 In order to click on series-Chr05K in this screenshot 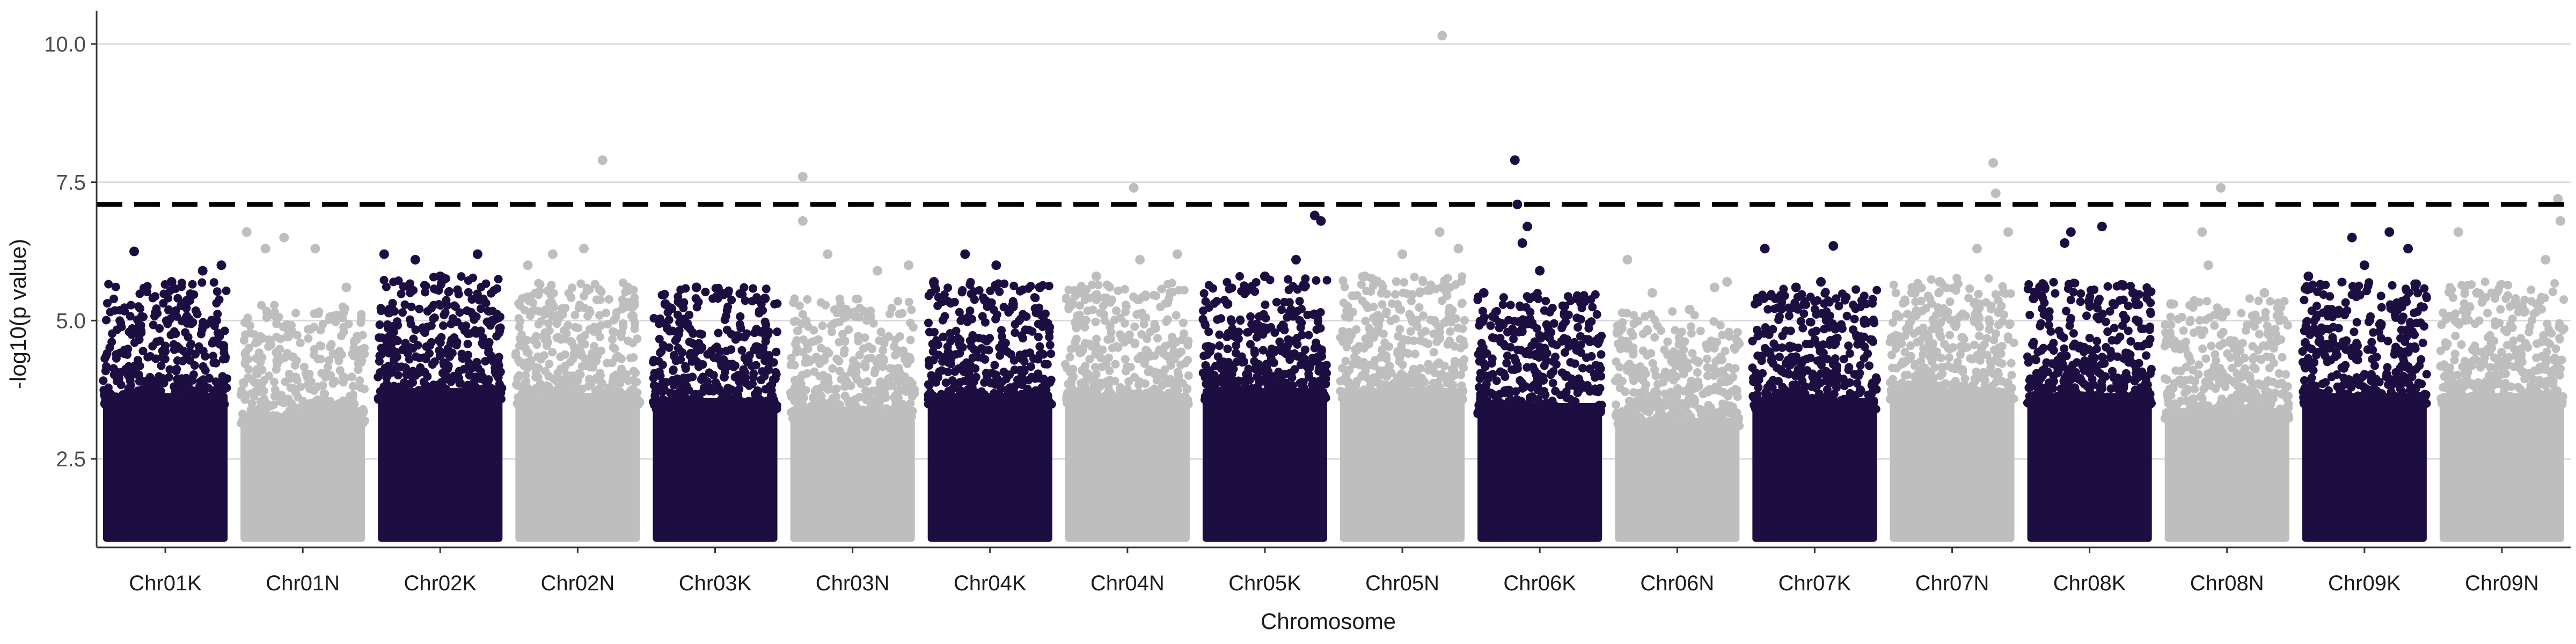, I will do `click(1264, 376)`.